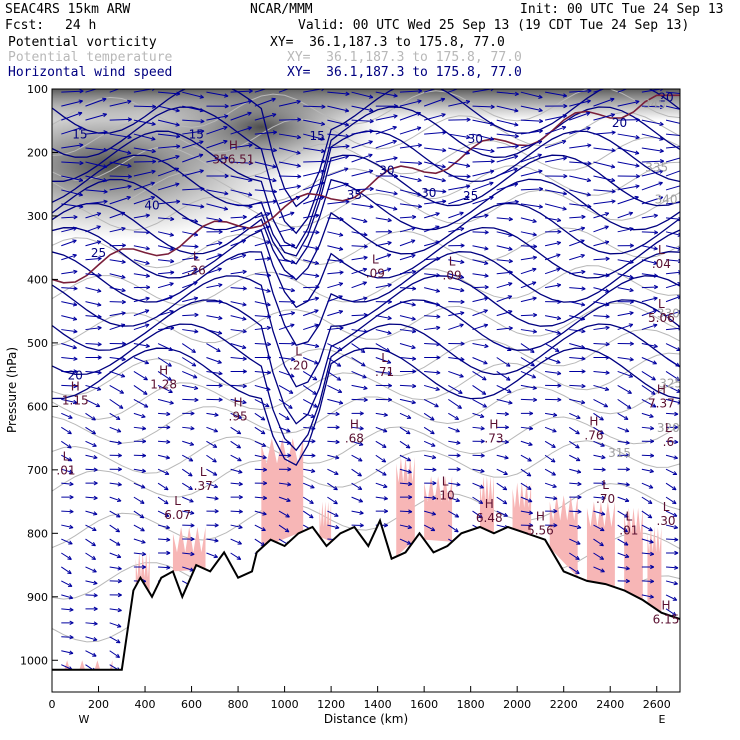 The width and height of the screenshot is (740, 740). I want to click on hl-marker-value: .09, so click(375, 274).